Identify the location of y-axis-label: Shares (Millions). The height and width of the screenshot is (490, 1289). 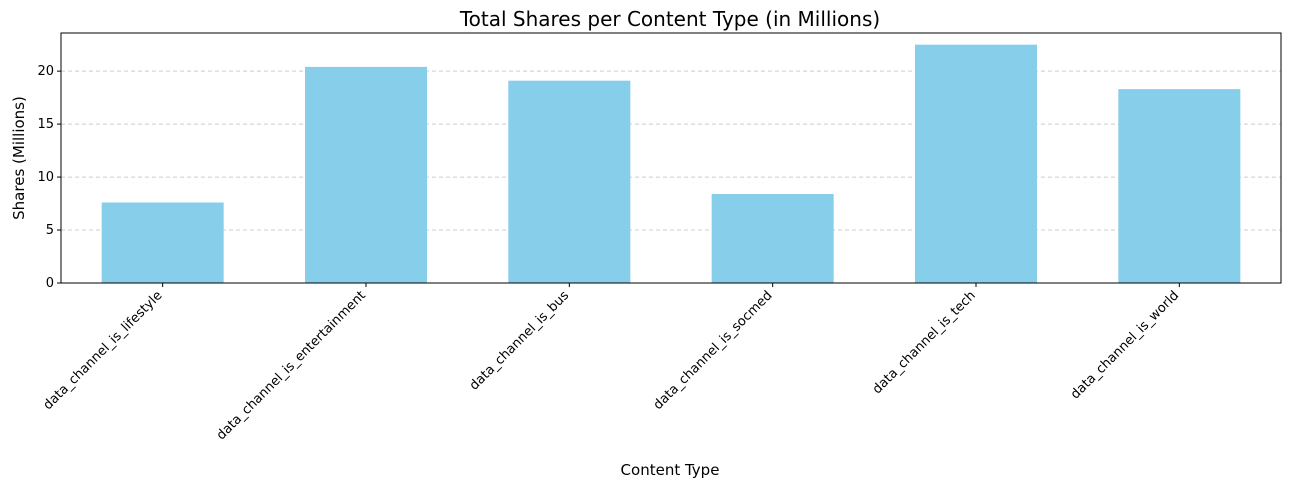
(19, 158).